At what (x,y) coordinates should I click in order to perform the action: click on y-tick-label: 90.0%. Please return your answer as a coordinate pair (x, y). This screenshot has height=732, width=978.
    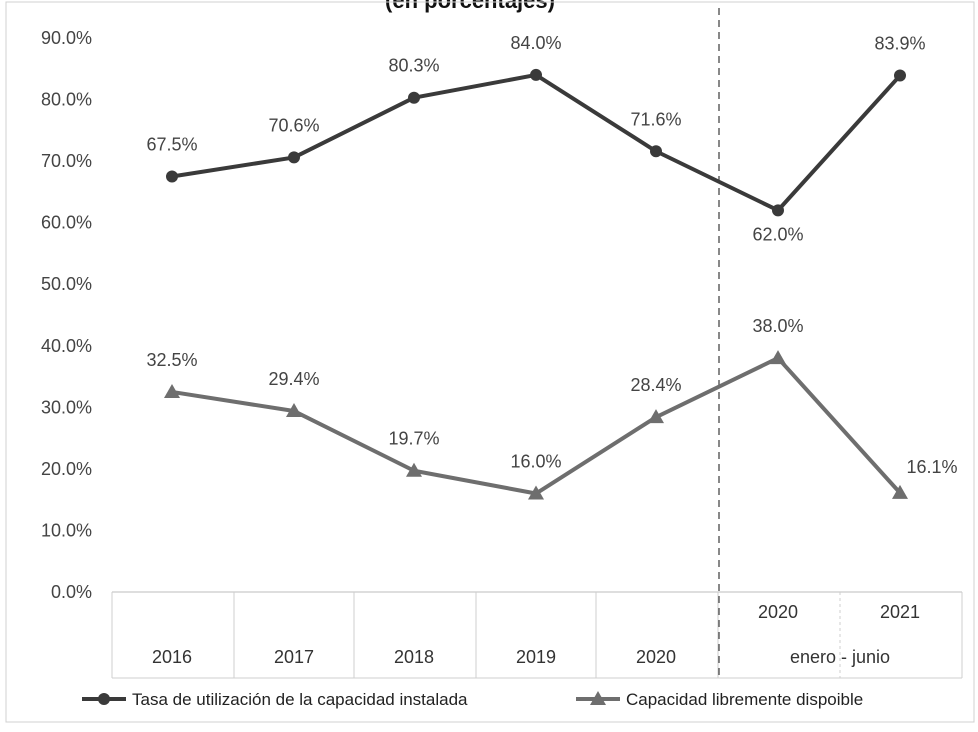
    Looking at the image, I should click on (66, 38).